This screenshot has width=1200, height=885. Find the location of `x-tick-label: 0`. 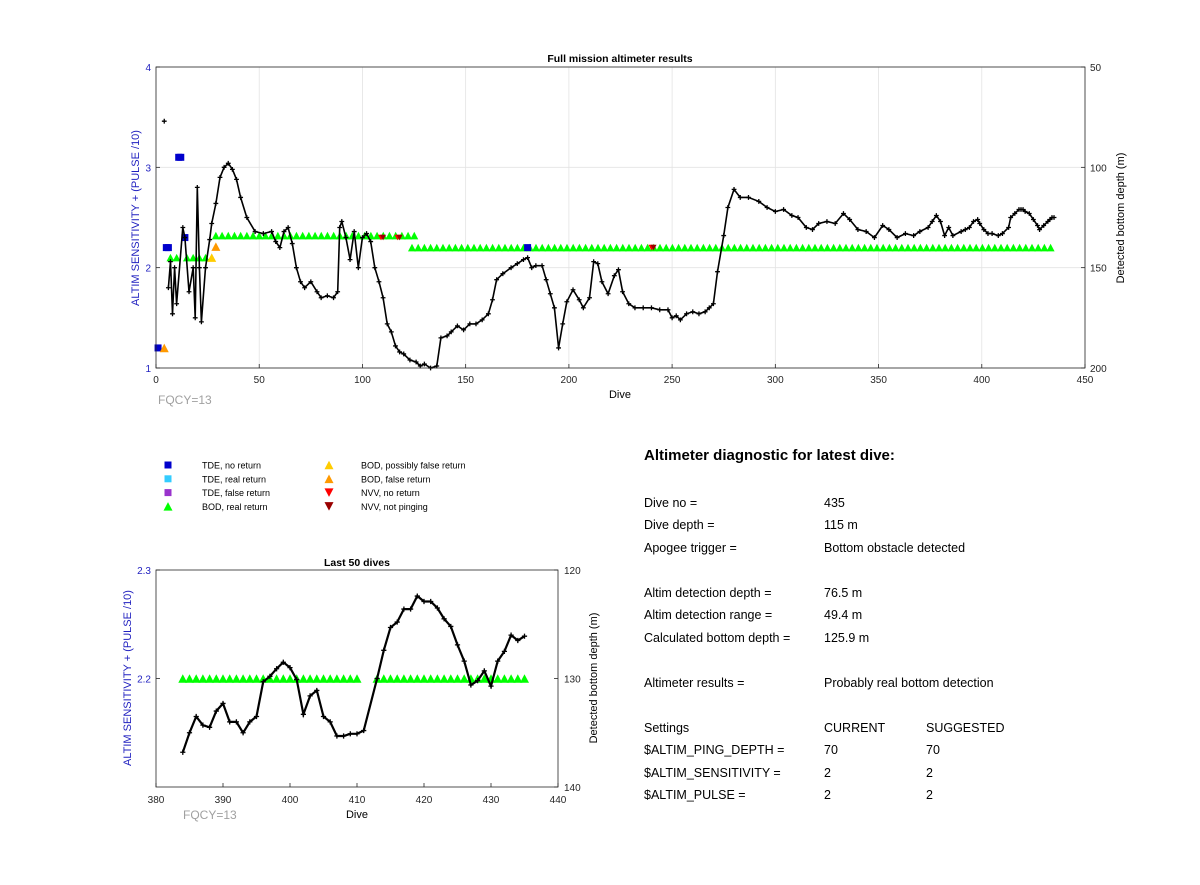

x-tick-label: 0 is located at coordinates (156, 380).